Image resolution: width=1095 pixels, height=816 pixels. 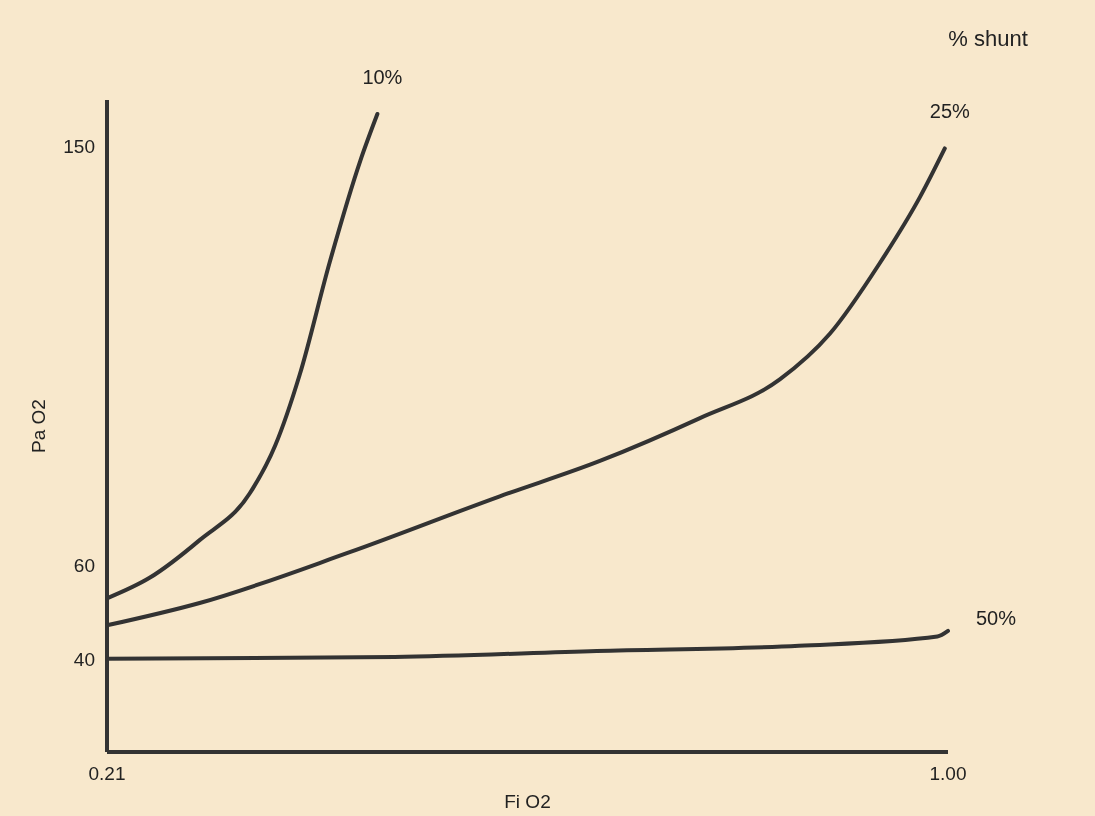 I want to click on series-label: 25%, so click(x=950, y=111).